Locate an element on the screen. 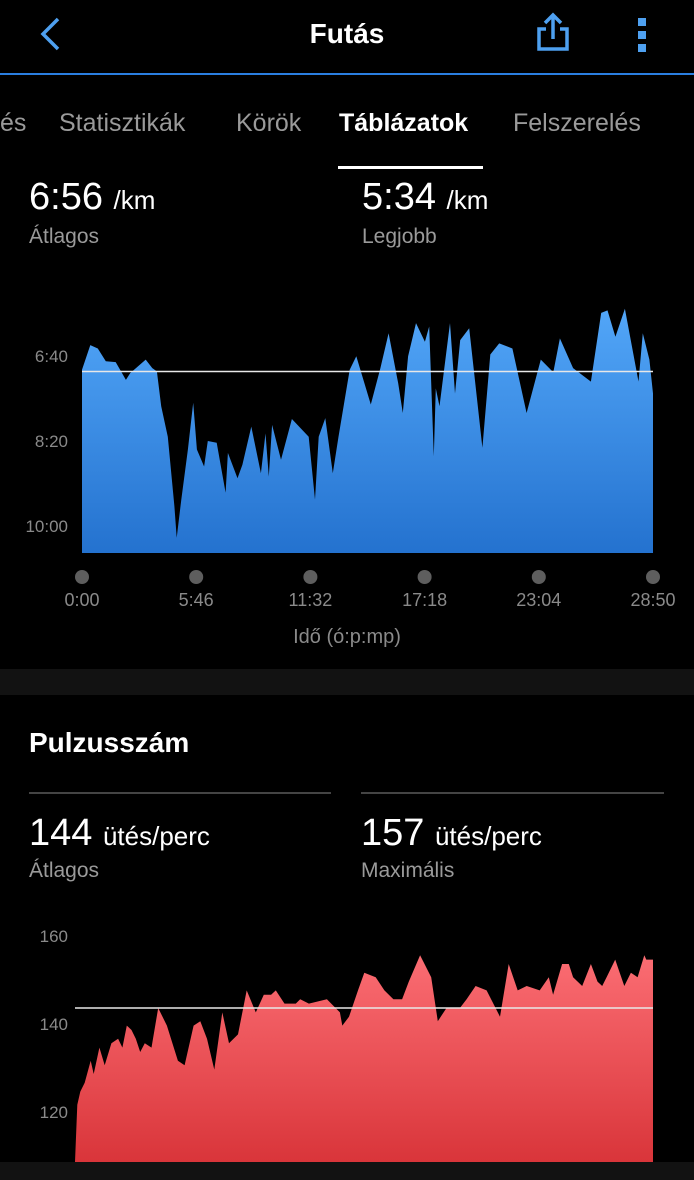  series-area is located at coordinates (364, 1058).